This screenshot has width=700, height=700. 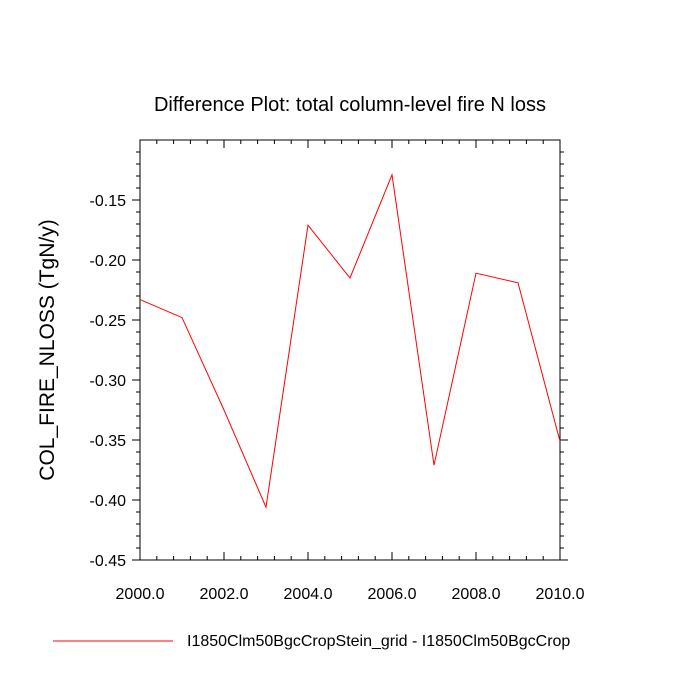 What do you see at coordinates (108, 201) in the screenshot?
I see `y-tick-label: -0.15` at bounding box center [108, 201].